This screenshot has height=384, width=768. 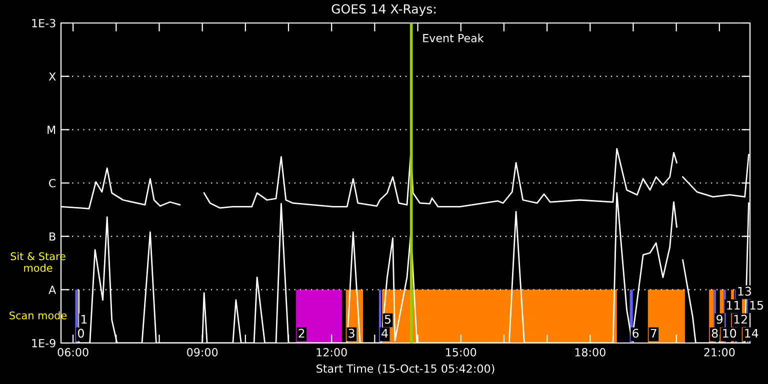 What do you see at coordinates (351, 333) in the screenshot?
I see `band-label: 3` at bounding box center [351, 333].